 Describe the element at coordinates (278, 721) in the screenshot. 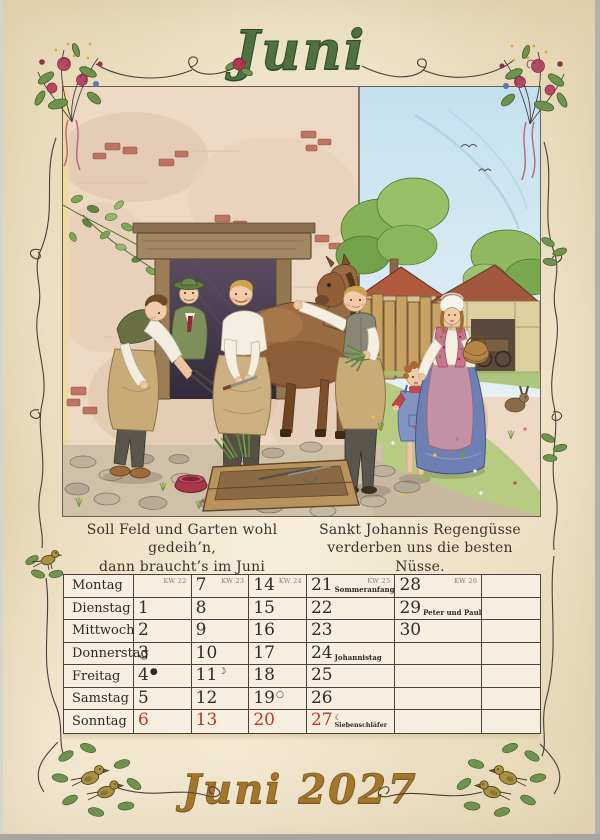

I see `calendar-cell: 20` at that location.